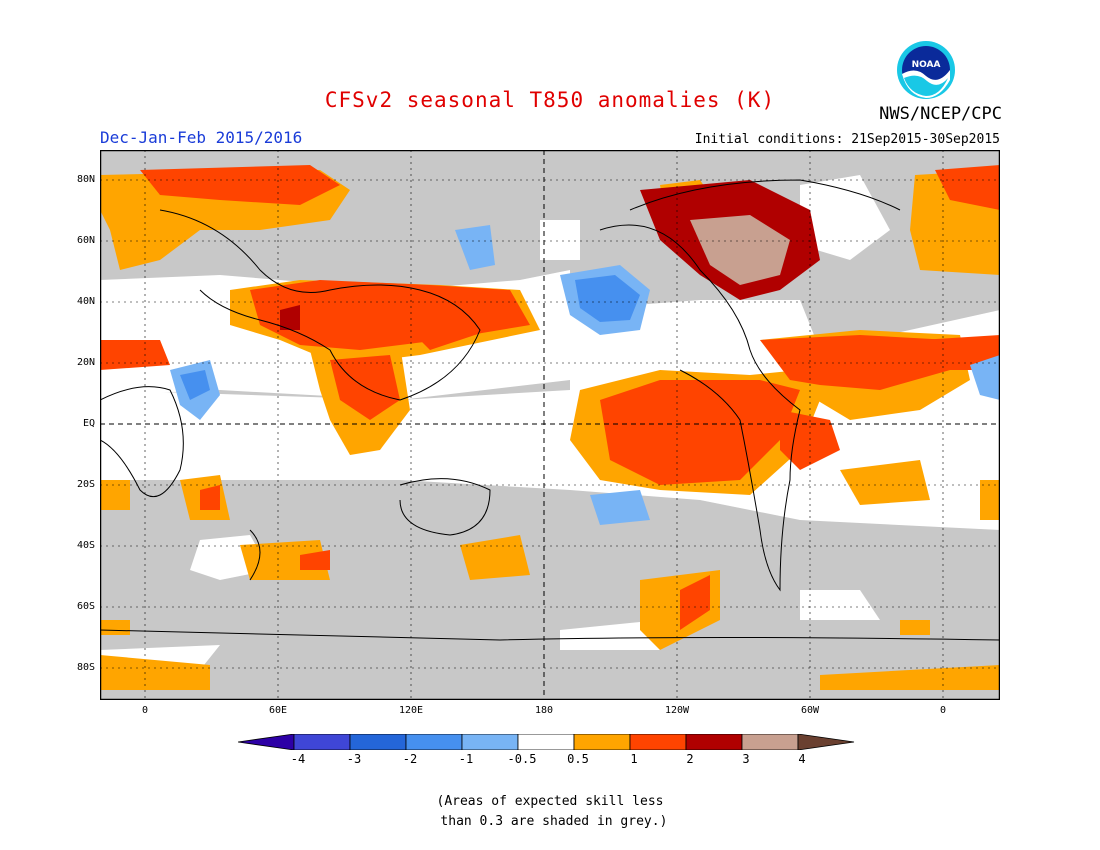  What do you see at coordinates (85, 301) in the screenshot?
I see `lat-label: 40N` at bounding box center [85, 301].